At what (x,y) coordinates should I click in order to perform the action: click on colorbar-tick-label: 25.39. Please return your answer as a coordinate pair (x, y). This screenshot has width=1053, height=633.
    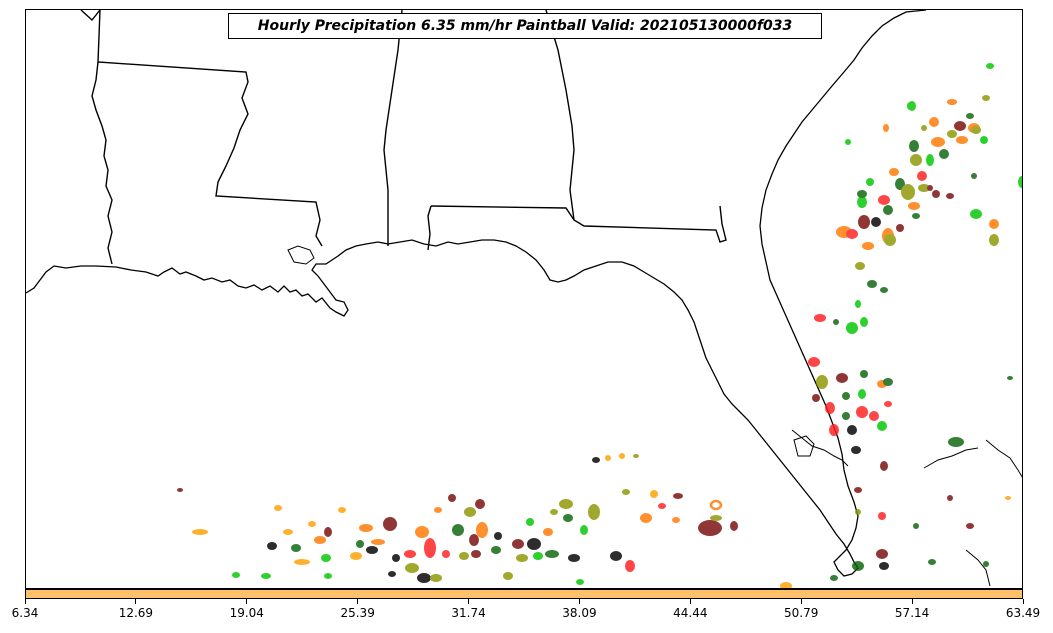
    Looking at the image, I should click on (357, 613).